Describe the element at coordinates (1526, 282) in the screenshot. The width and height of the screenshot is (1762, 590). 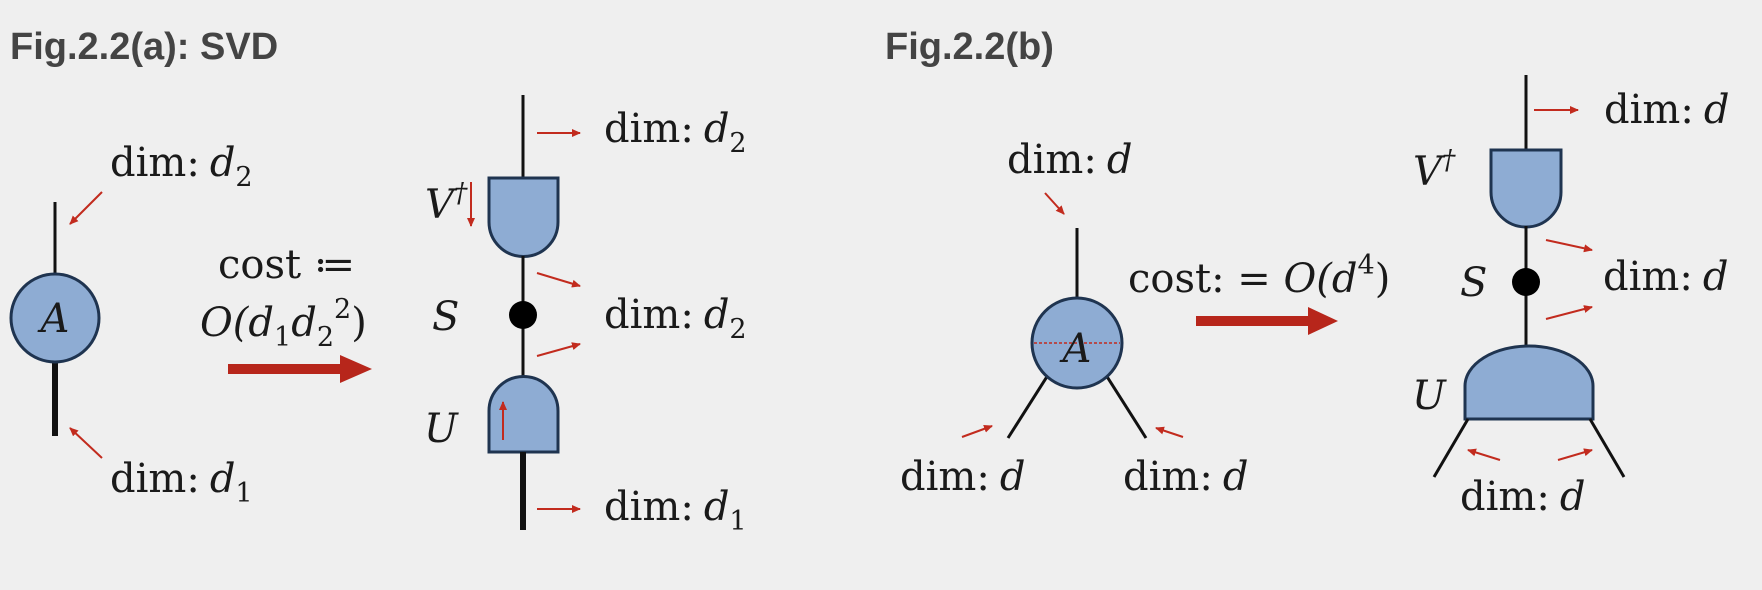
I see `b-s-node` at that location.